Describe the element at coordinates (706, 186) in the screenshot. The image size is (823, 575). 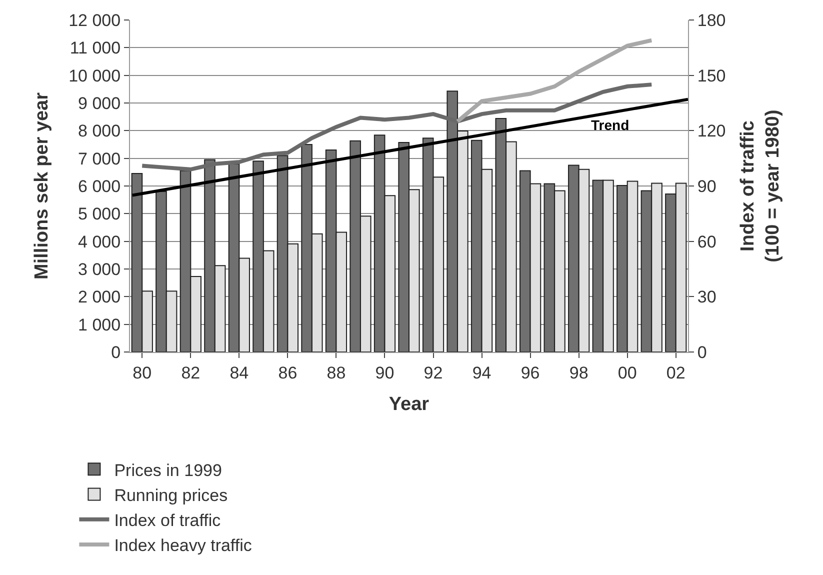
I see `y2-tick-label: 90` at that location.